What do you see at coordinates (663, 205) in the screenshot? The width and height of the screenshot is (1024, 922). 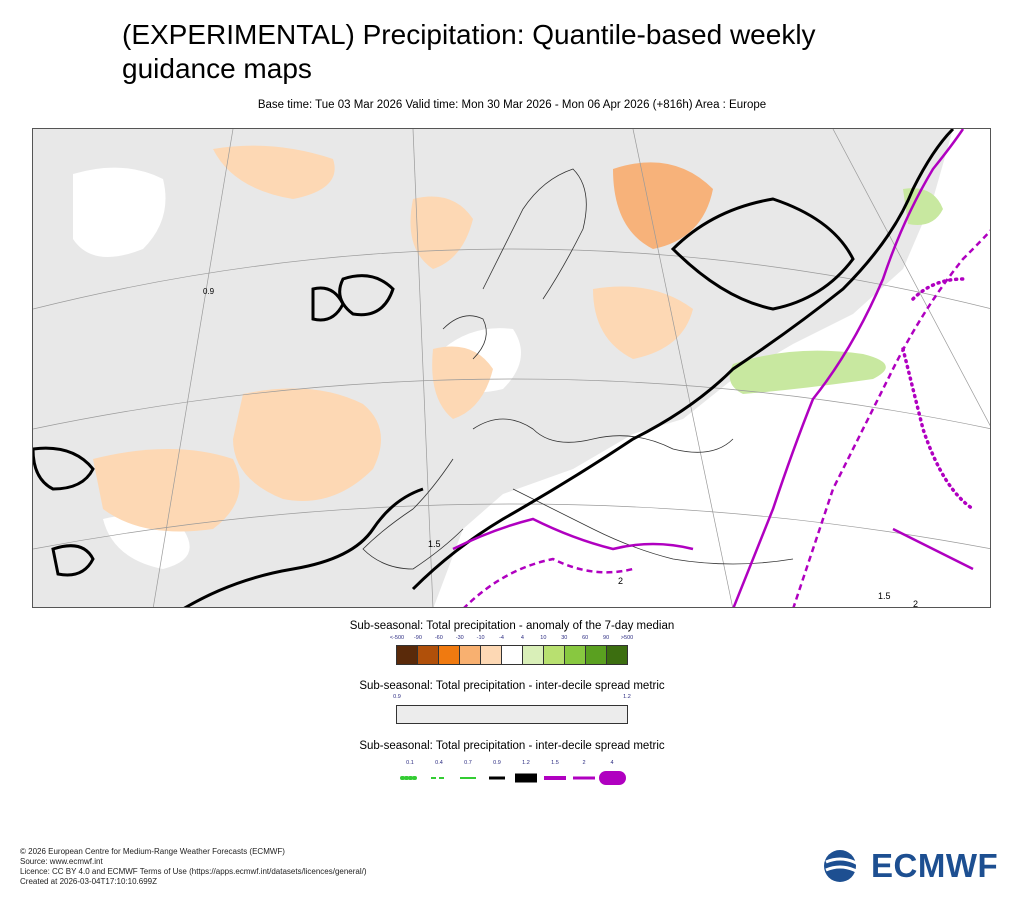 I see `dry-anomaly-russia` at bounding box center [663, 205].